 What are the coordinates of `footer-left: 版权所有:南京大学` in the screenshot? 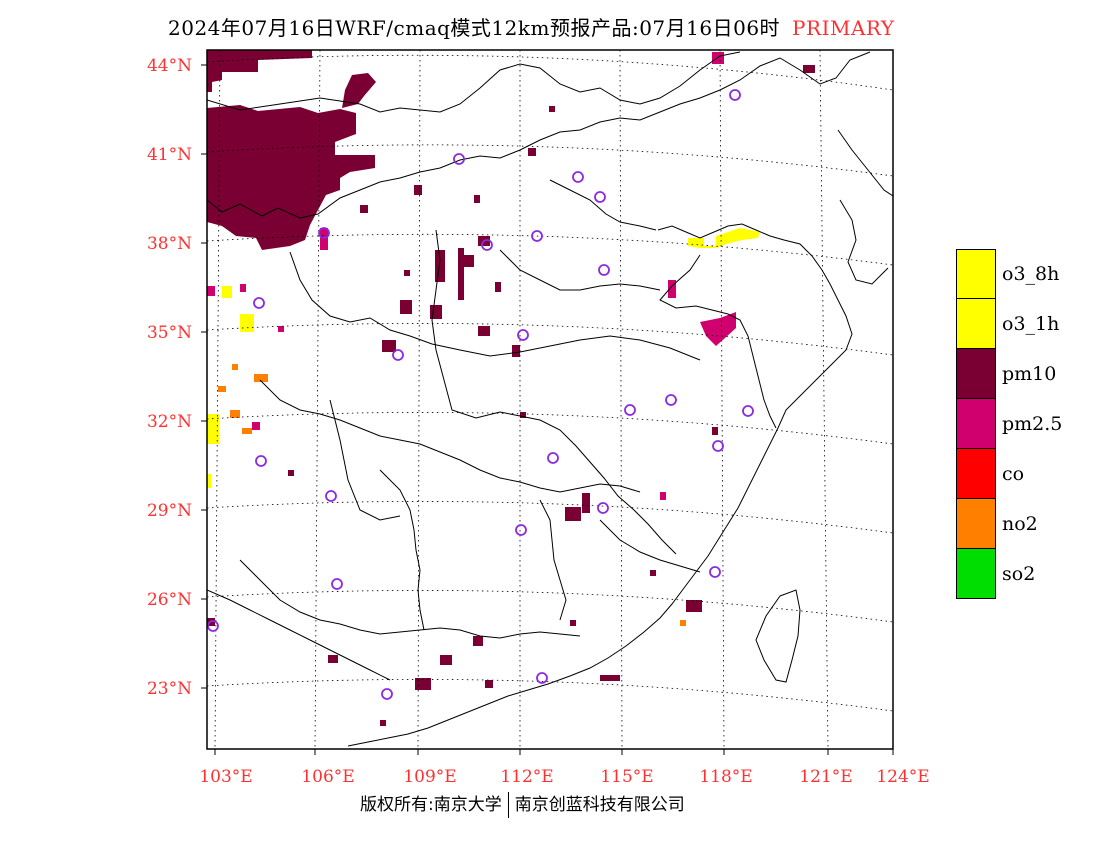 It's located at (431, 805).